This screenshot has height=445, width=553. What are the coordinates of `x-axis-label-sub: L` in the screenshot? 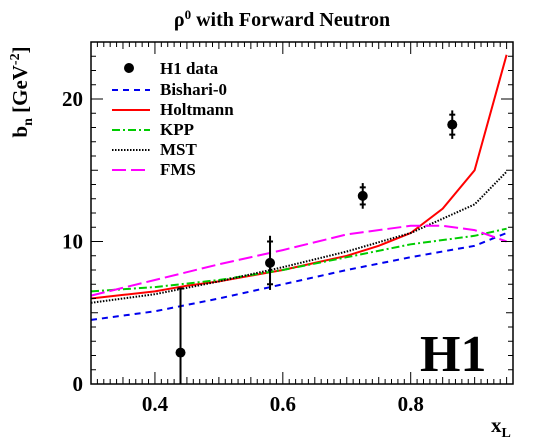 It's located at (506, 433).